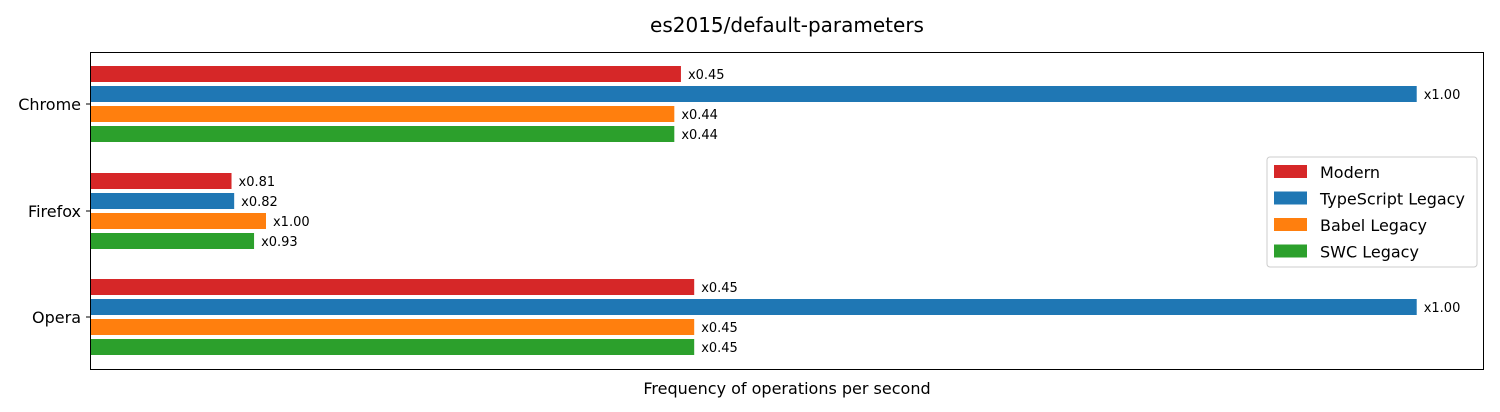  Describe the element at coordinates (787, 25) in the screenshot. I see `chart-title: es2015/default-parameters` at that location.